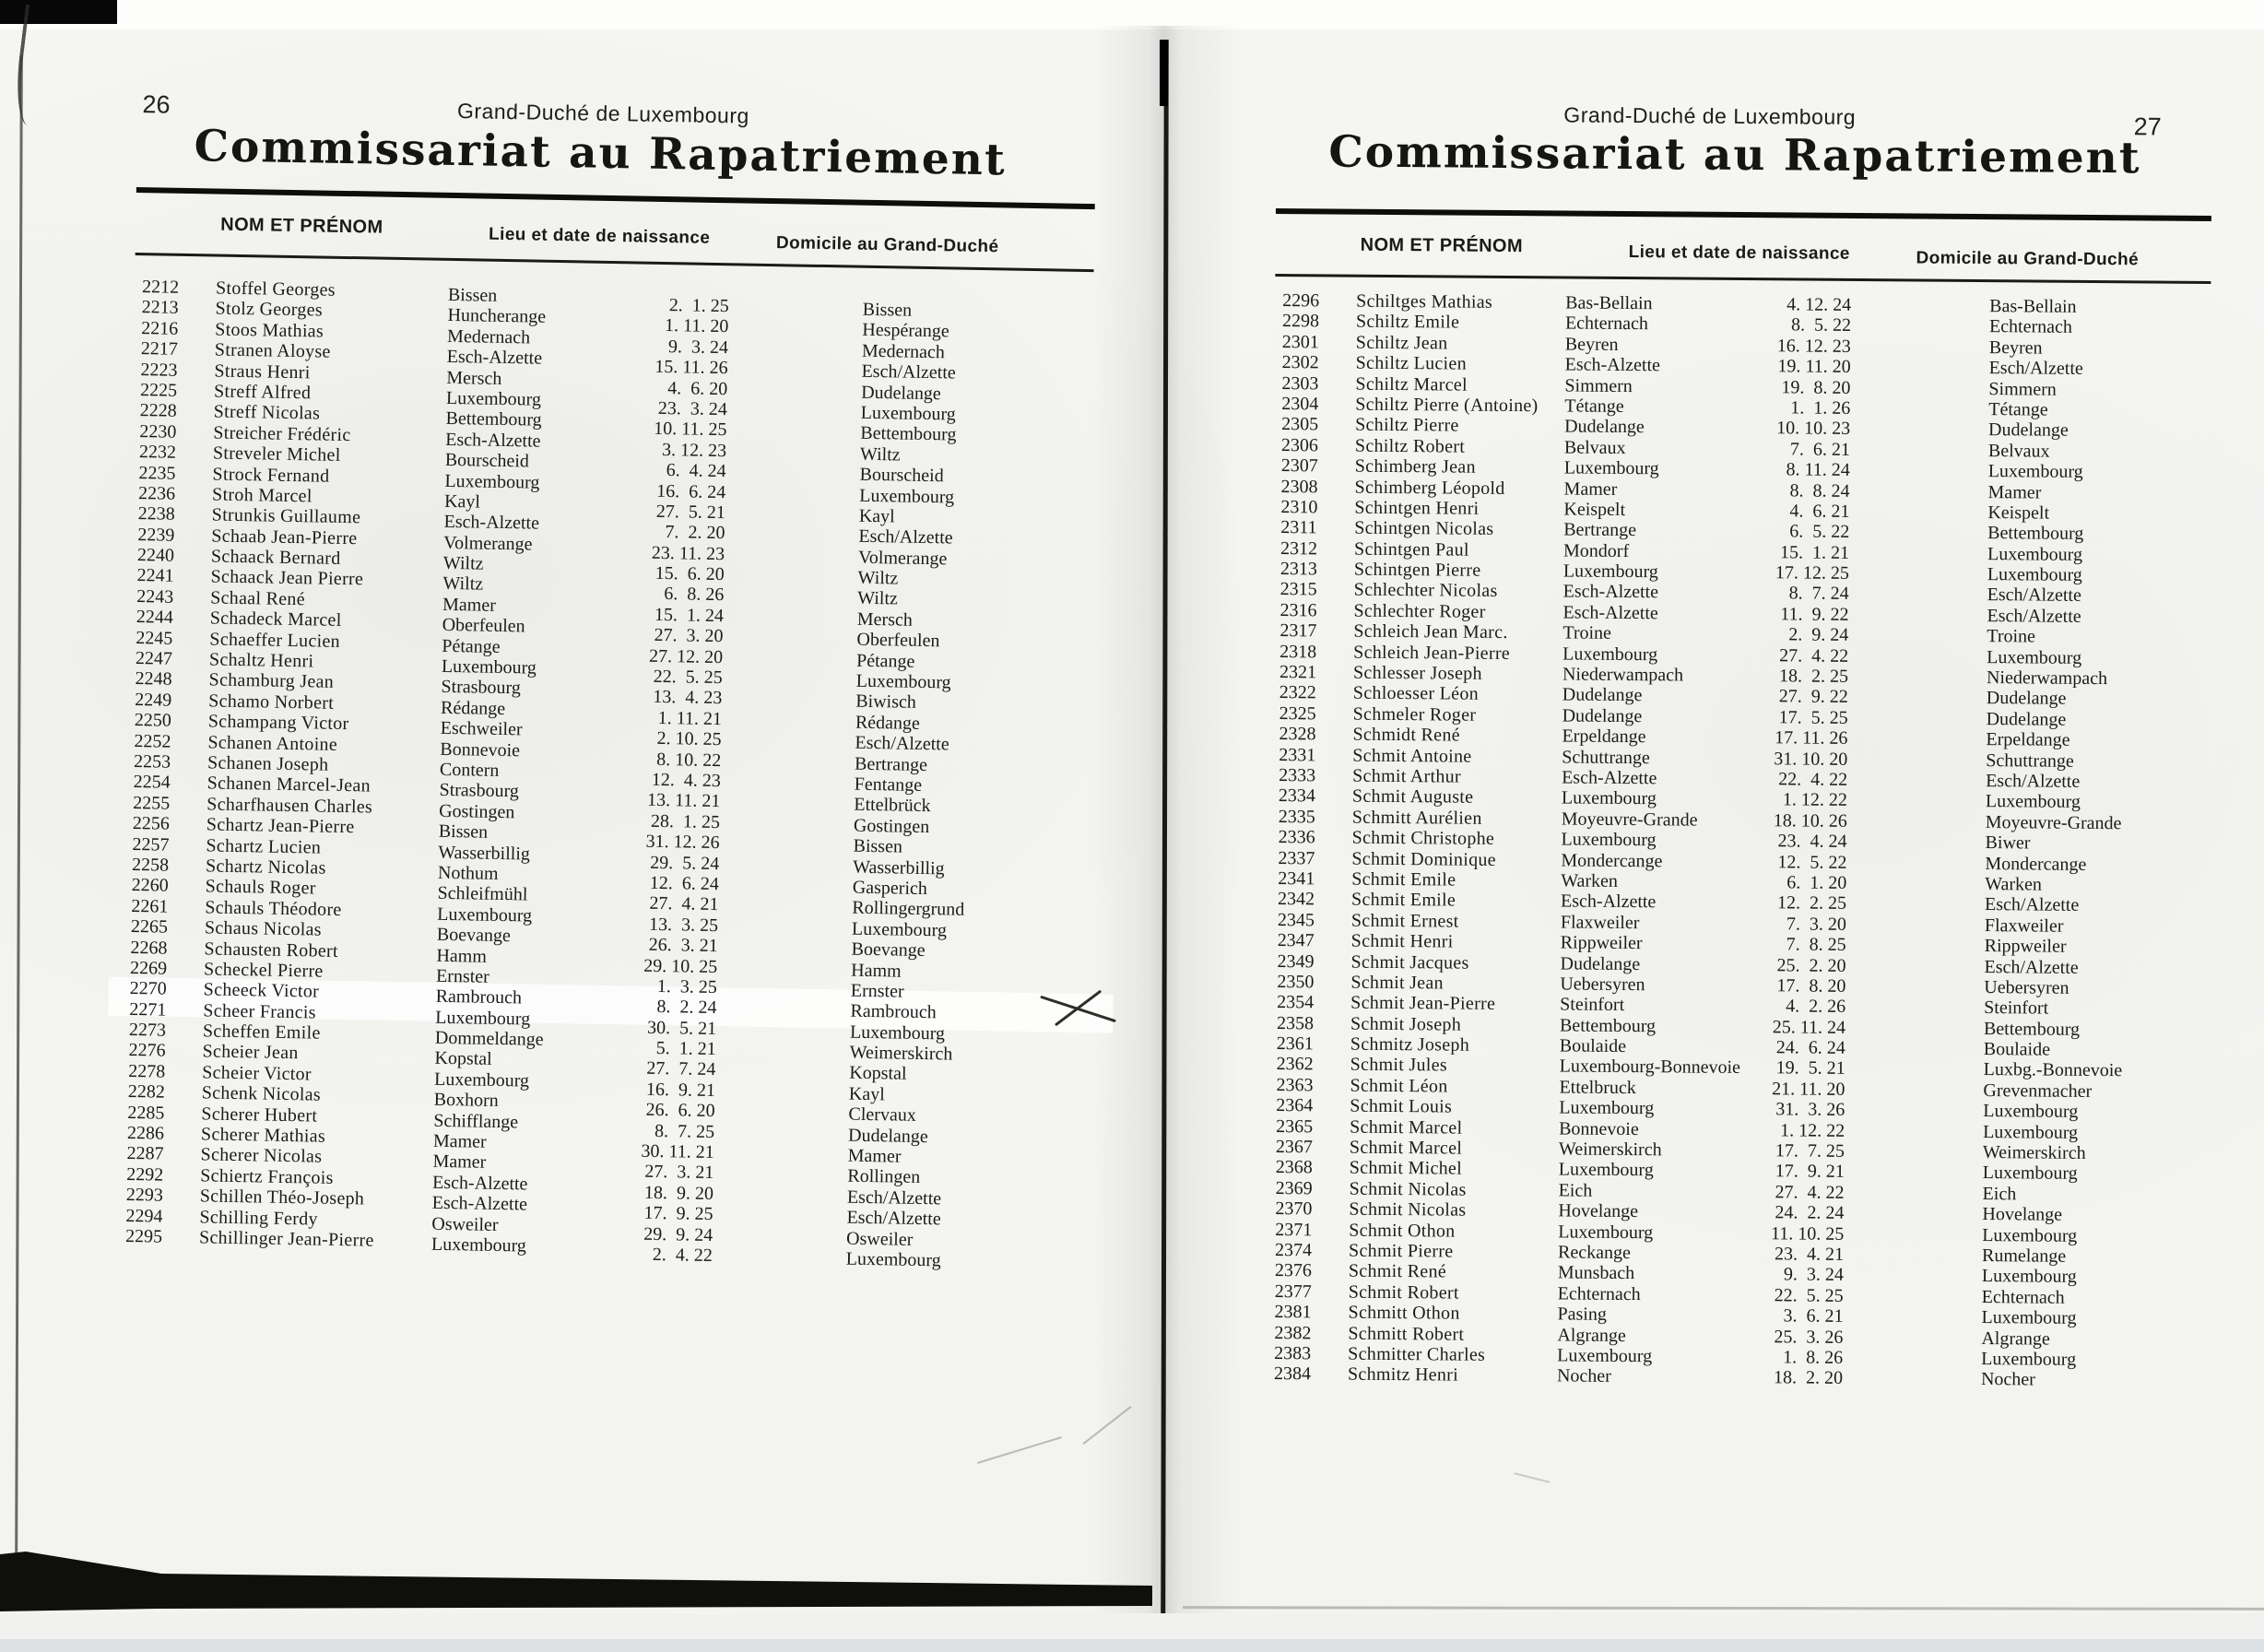  Describe the element at coordinates (465, 1224) in the screenshot. I see `cell-birthplace: Osweiler` at that location.